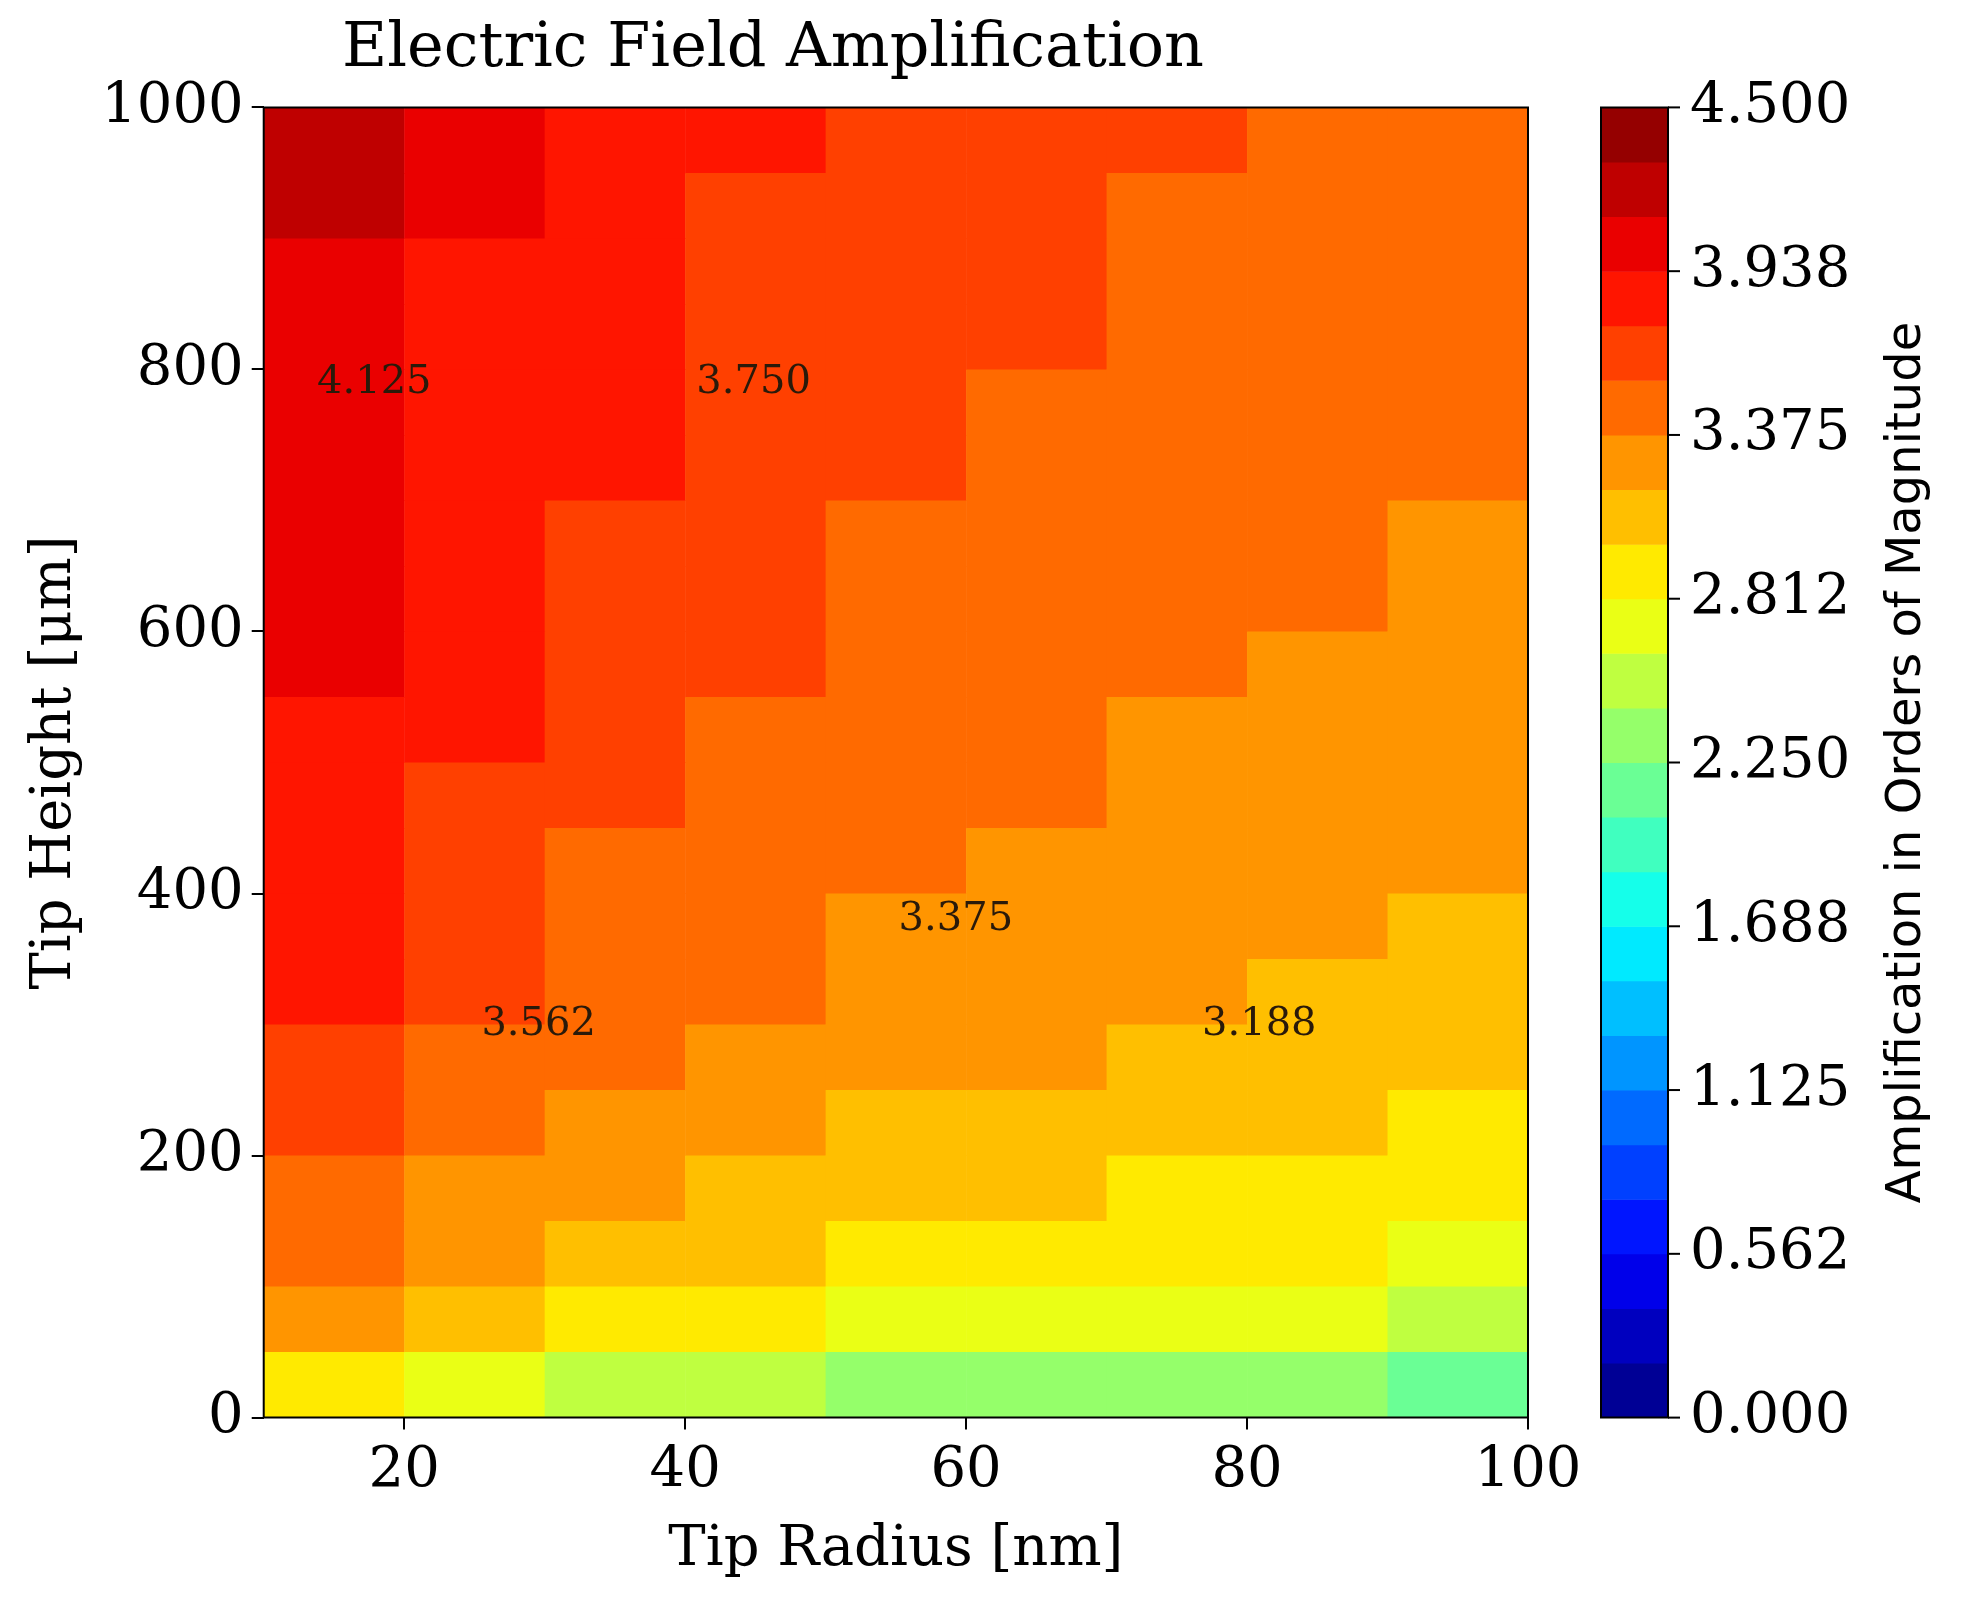 The width and height of the screenshot is (1979, 1602). What do you see at coordinates (172, 102) in the screenshot?
I see `y-tick-label: 1000` at bounding box center [172, 102].